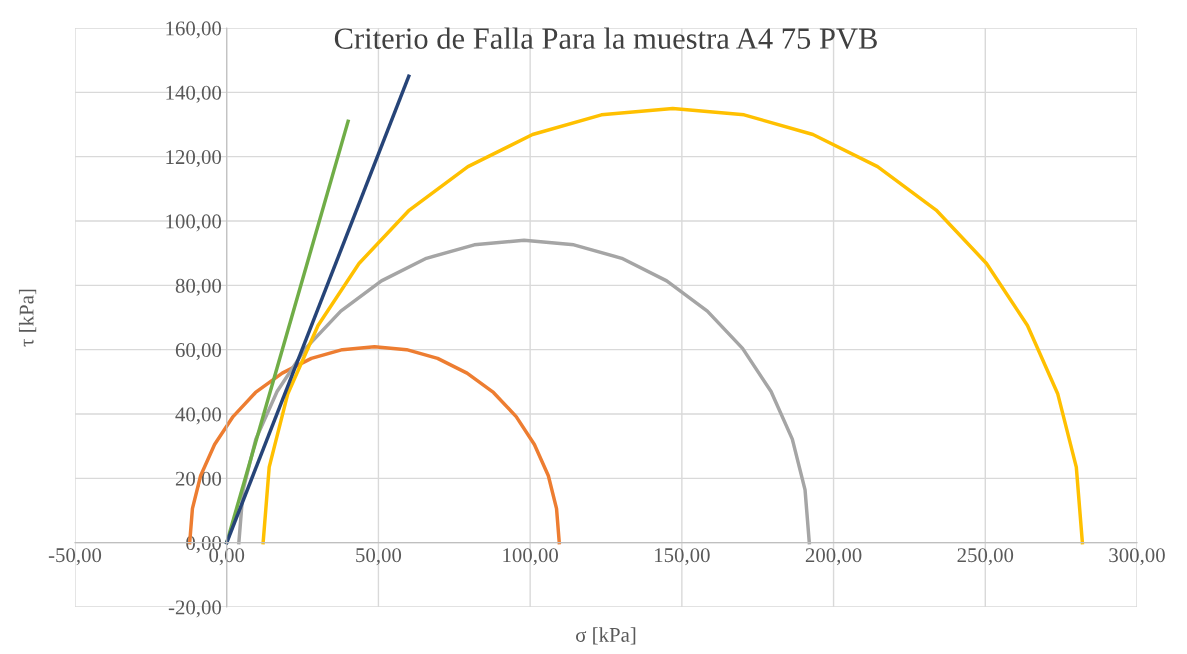 The image size is (1187, 654). What do you see at coordinates (198, 352) in the screenshot?
I see `y-tick-label: 60,00` at bounding box center [198, 352].